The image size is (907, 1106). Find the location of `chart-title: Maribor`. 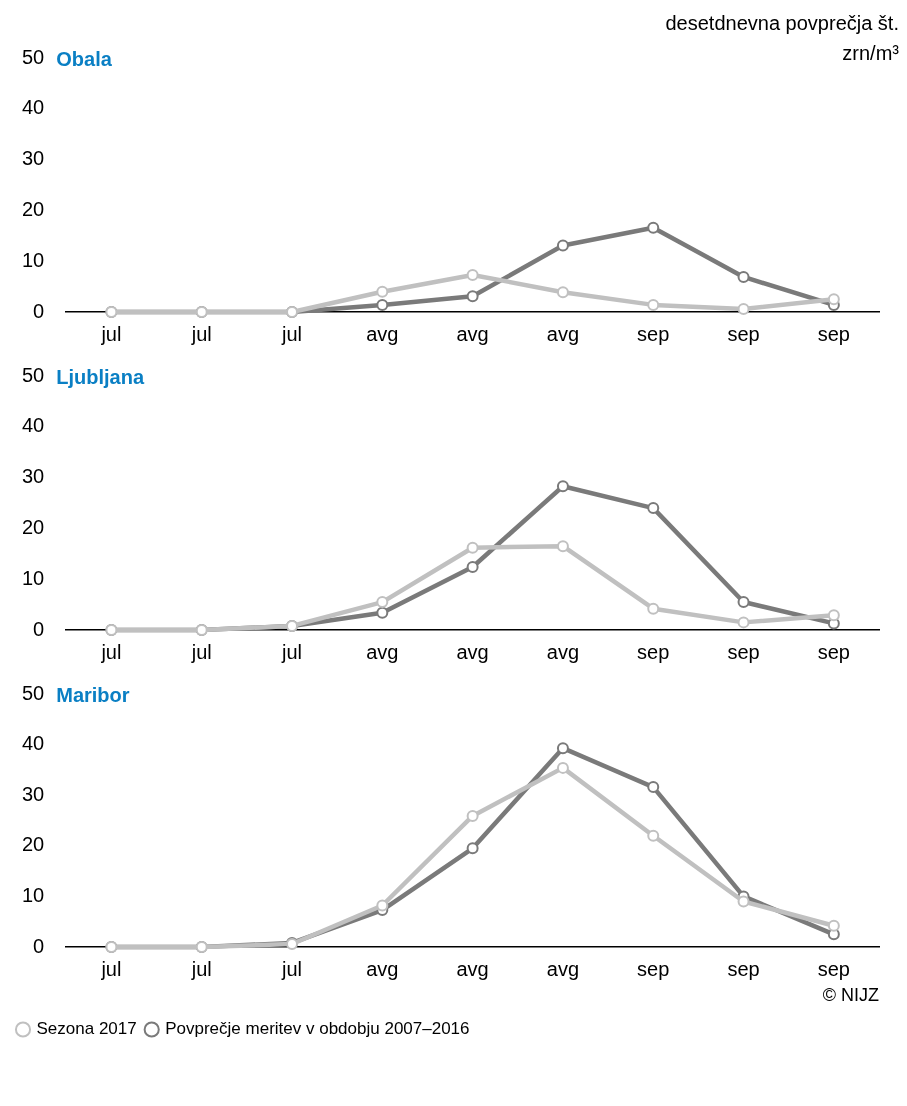

chart-title: Maribor is located at coordinates (93, 694).